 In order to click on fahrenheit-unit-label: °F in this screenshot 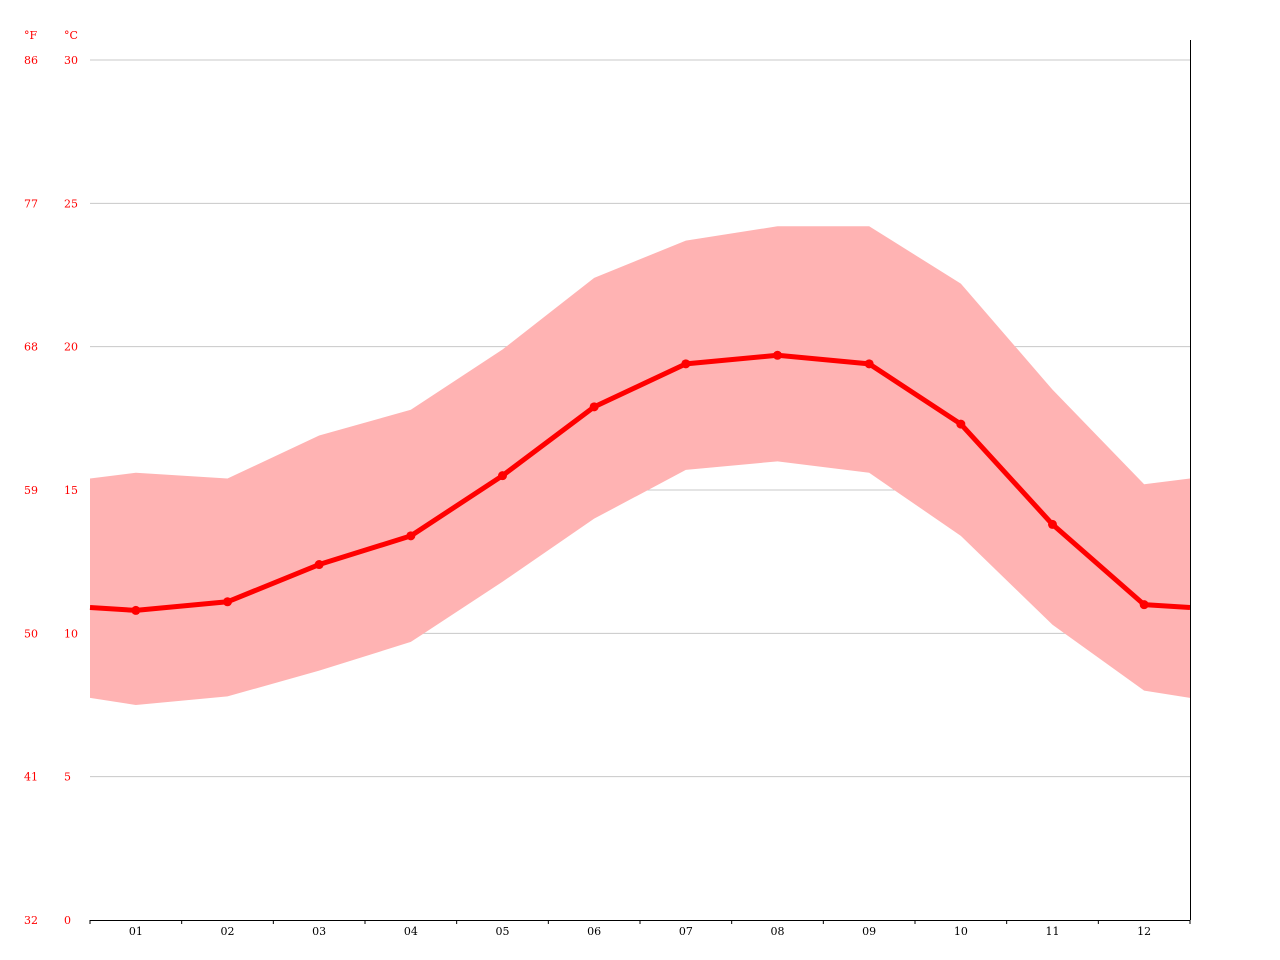, I will do `click(31, 35)`.